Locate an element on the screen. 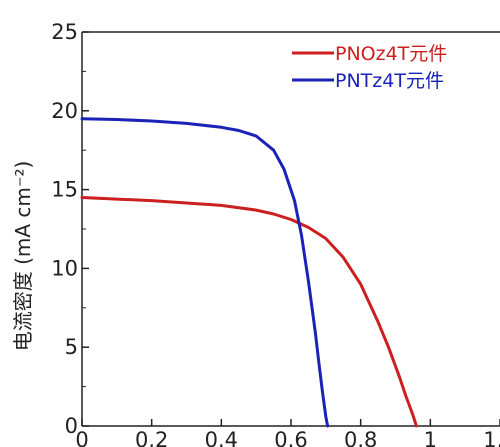 This screenshot has height=447, width=500. legend-label-1: PNOz4T元件 is located at coordinates (391, 54).